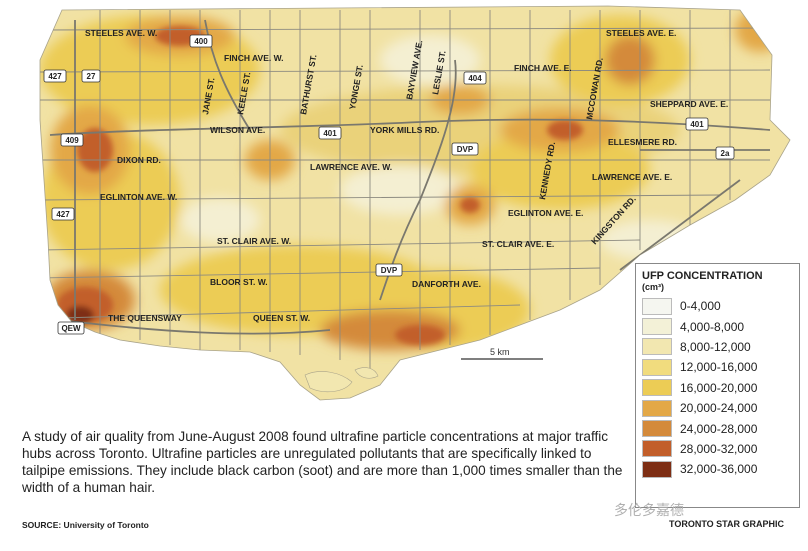 This screenshot has height=551, width=808. I want to click on scale-bar-label: 5 km, so click(500, 352).